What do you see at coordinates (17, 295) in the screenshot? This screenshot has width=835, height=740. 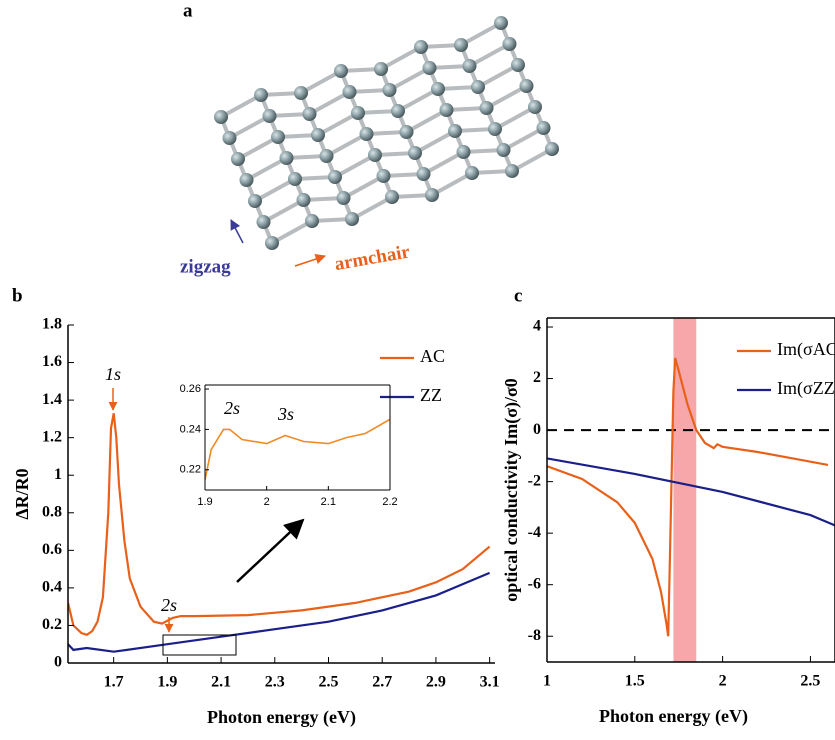 I see `panel-label: b` at bounding box center [17, 295].